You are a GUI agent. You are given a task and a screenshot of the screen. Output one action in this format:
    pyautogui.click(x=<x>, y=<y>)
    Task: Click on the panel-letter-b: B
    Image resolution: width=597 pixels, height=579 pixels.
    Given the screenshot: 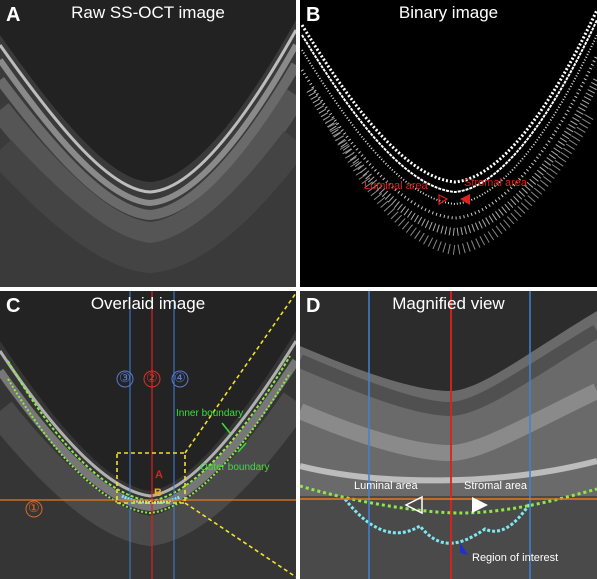 What is the action you would take?
    pyautogui.click(x=313, y=15)
    